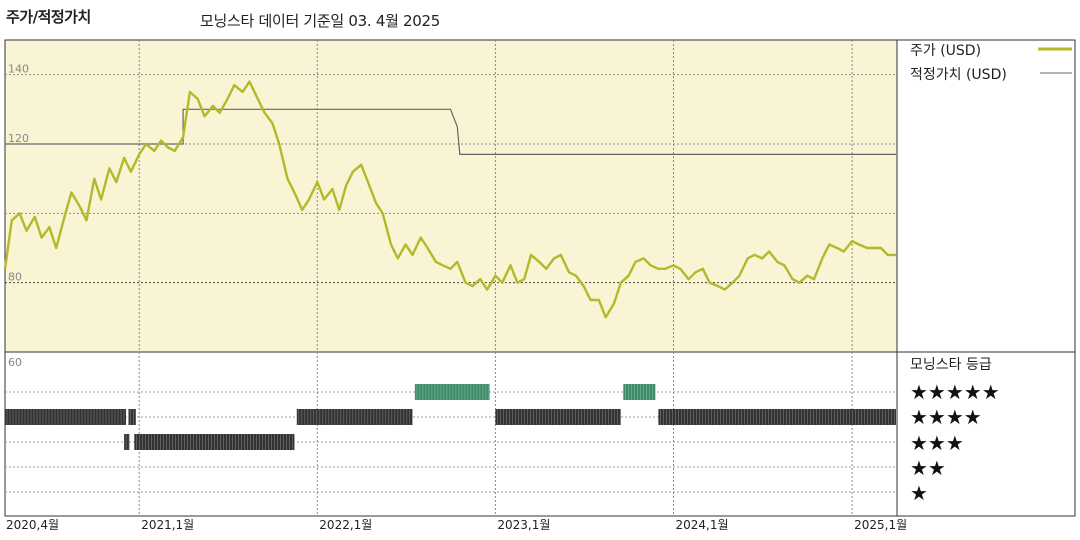 The image size is (1080, 540). I want to click on y-tick-label-140: 140, so click(18, 69).